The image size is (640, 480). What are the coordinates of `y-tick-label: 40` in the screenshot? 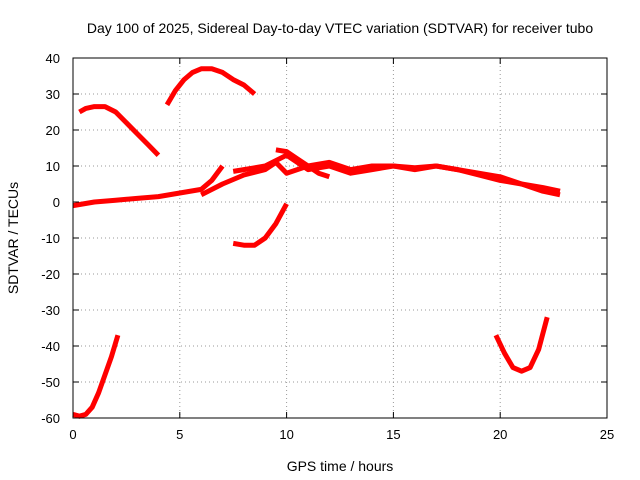 It's located at (53, 58).